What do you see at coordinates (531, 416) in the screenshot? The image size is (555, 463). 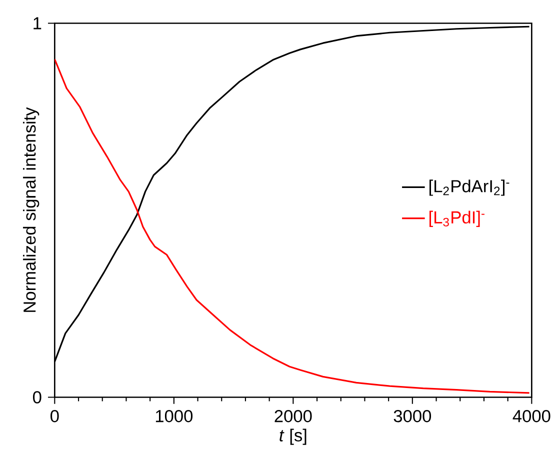 I see `x-tick-label: 4000` at bounding box center [531, 416].